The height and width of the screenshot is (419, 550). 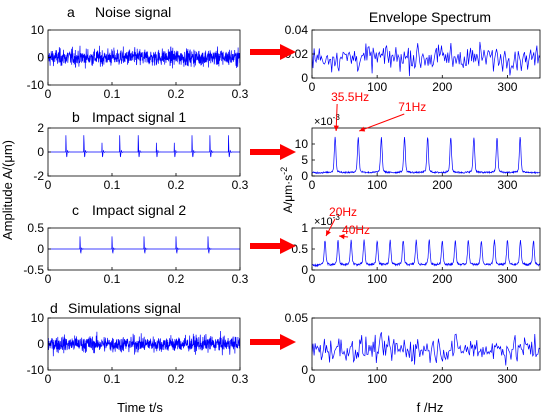 What do you see at coordinates (426, 59) in the screenshot?
I see `series-line-a-spec` at bounding box center [426, 59].